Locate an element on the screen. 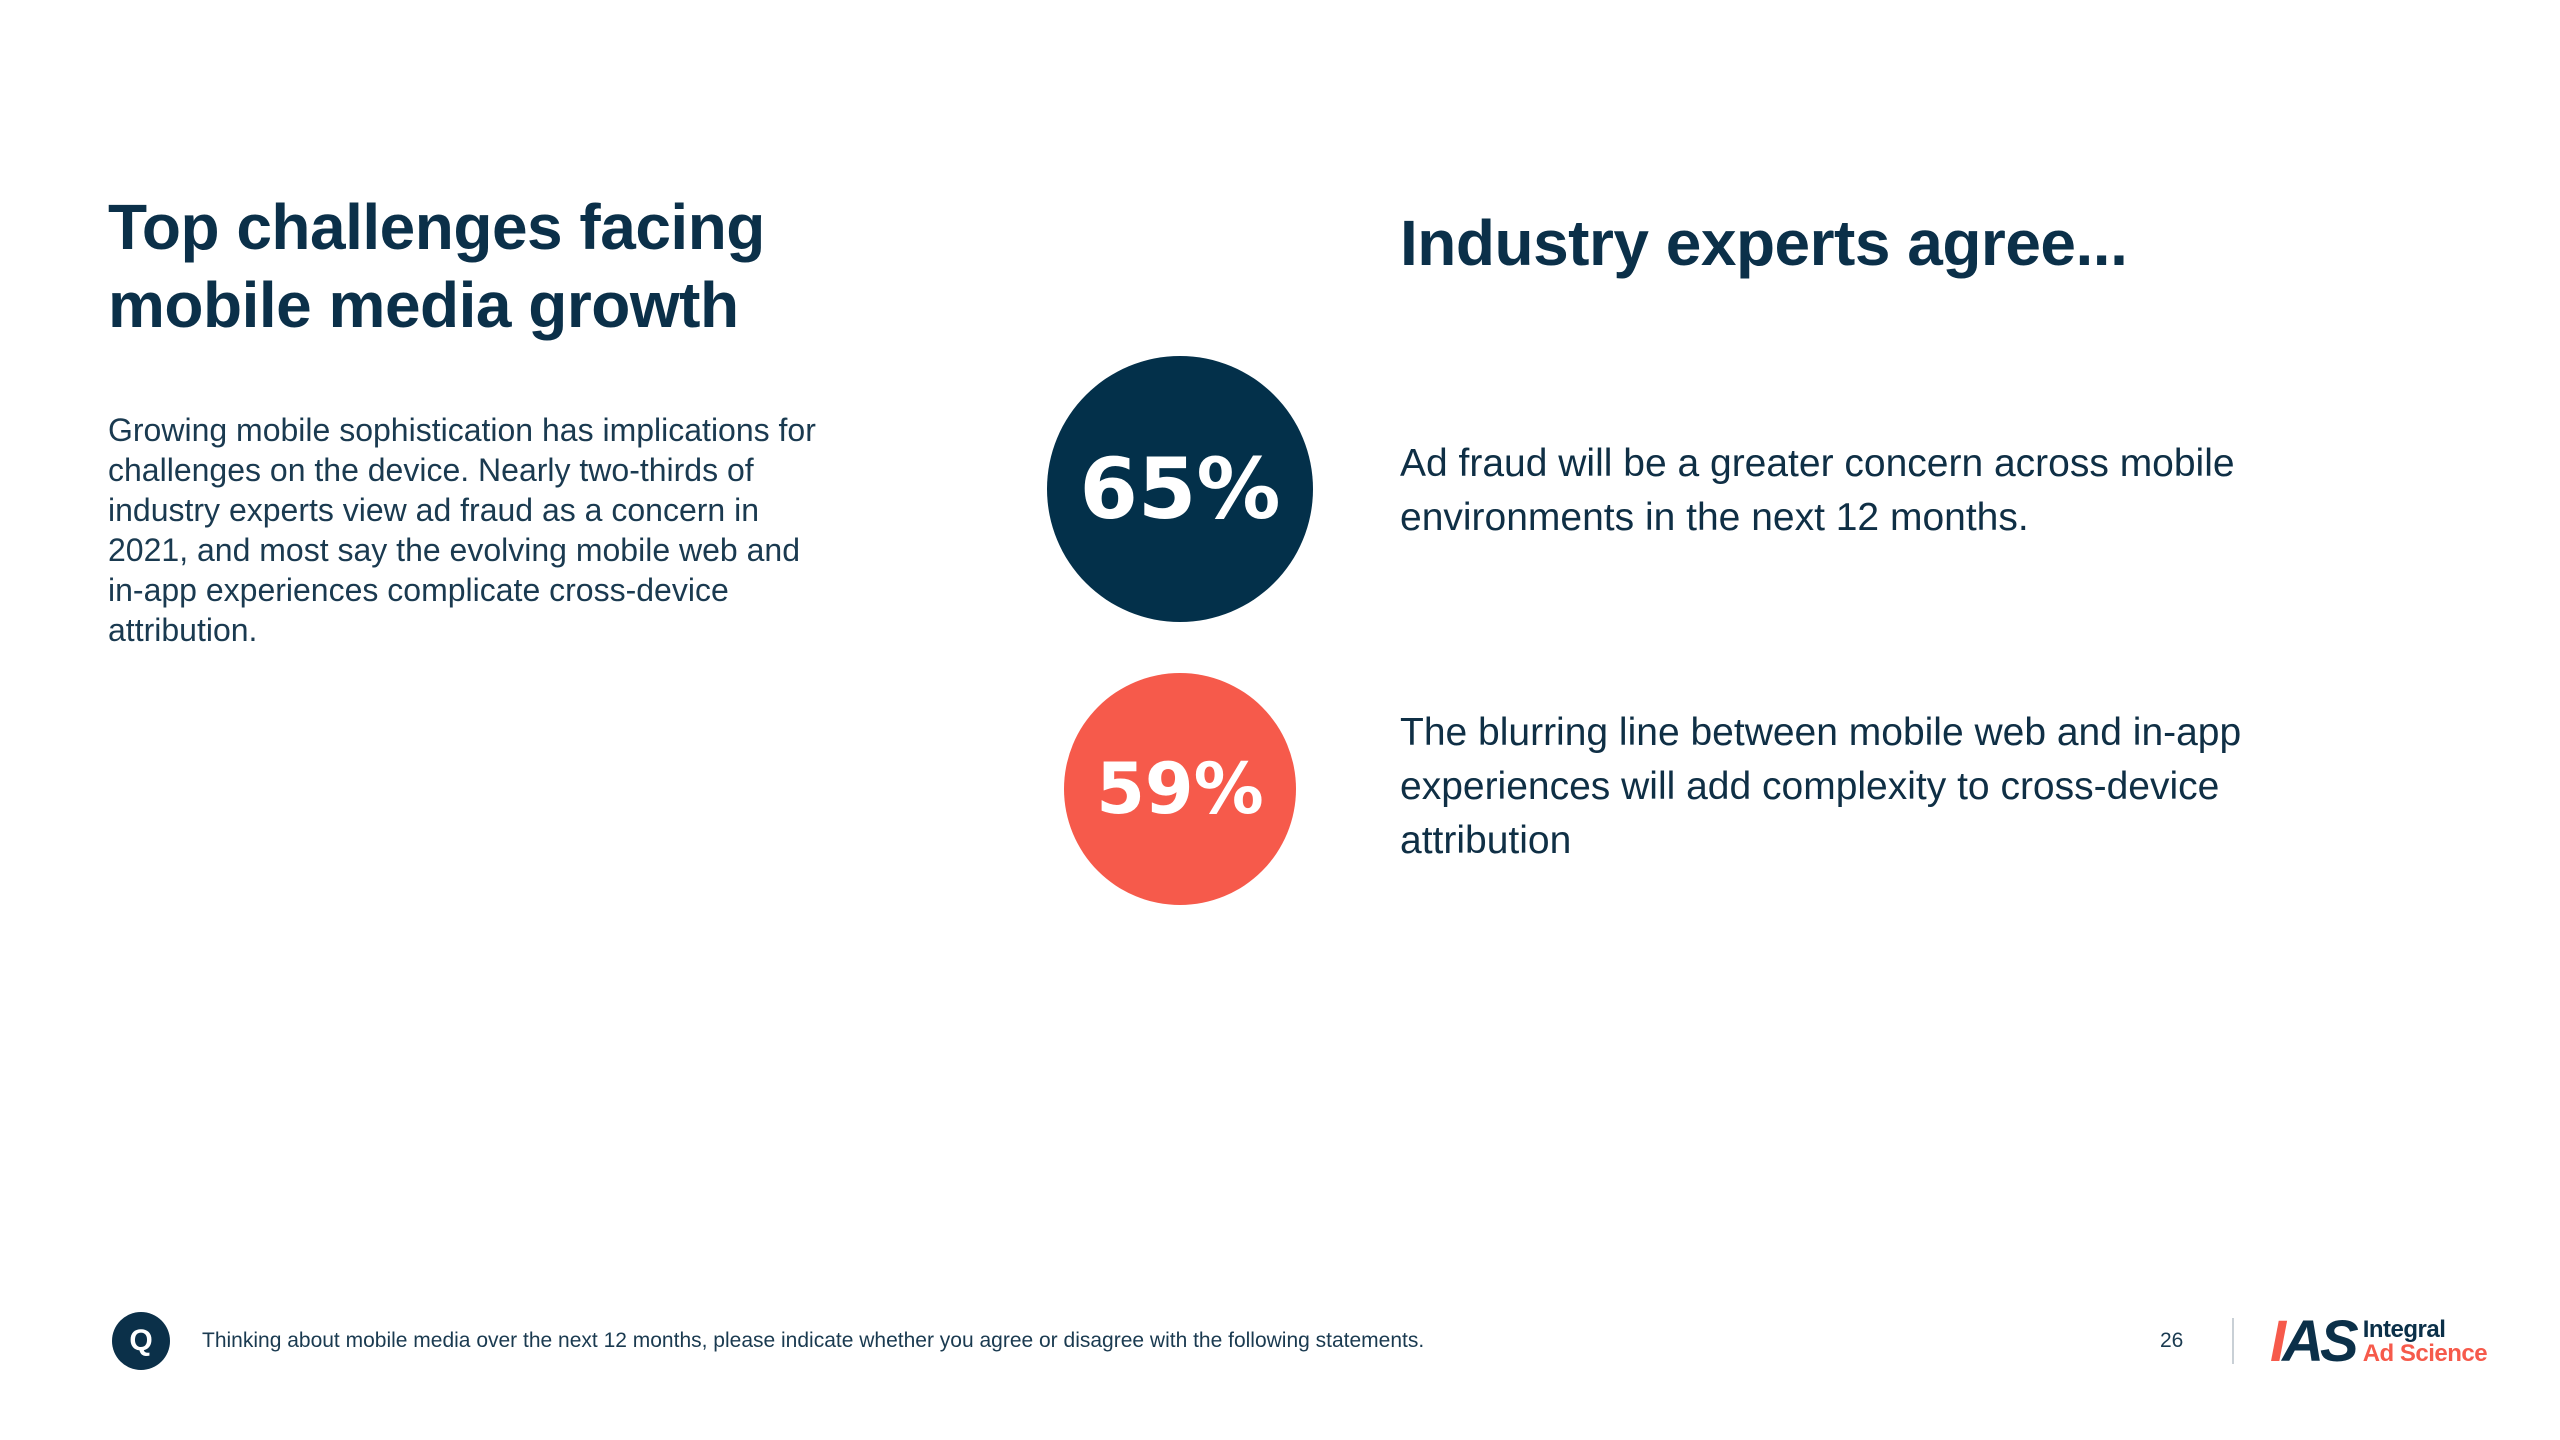 This screenshot has width=2560, height=1440. stat-circle-ad-fraud: 65% is located at coordinates (1180, 489).